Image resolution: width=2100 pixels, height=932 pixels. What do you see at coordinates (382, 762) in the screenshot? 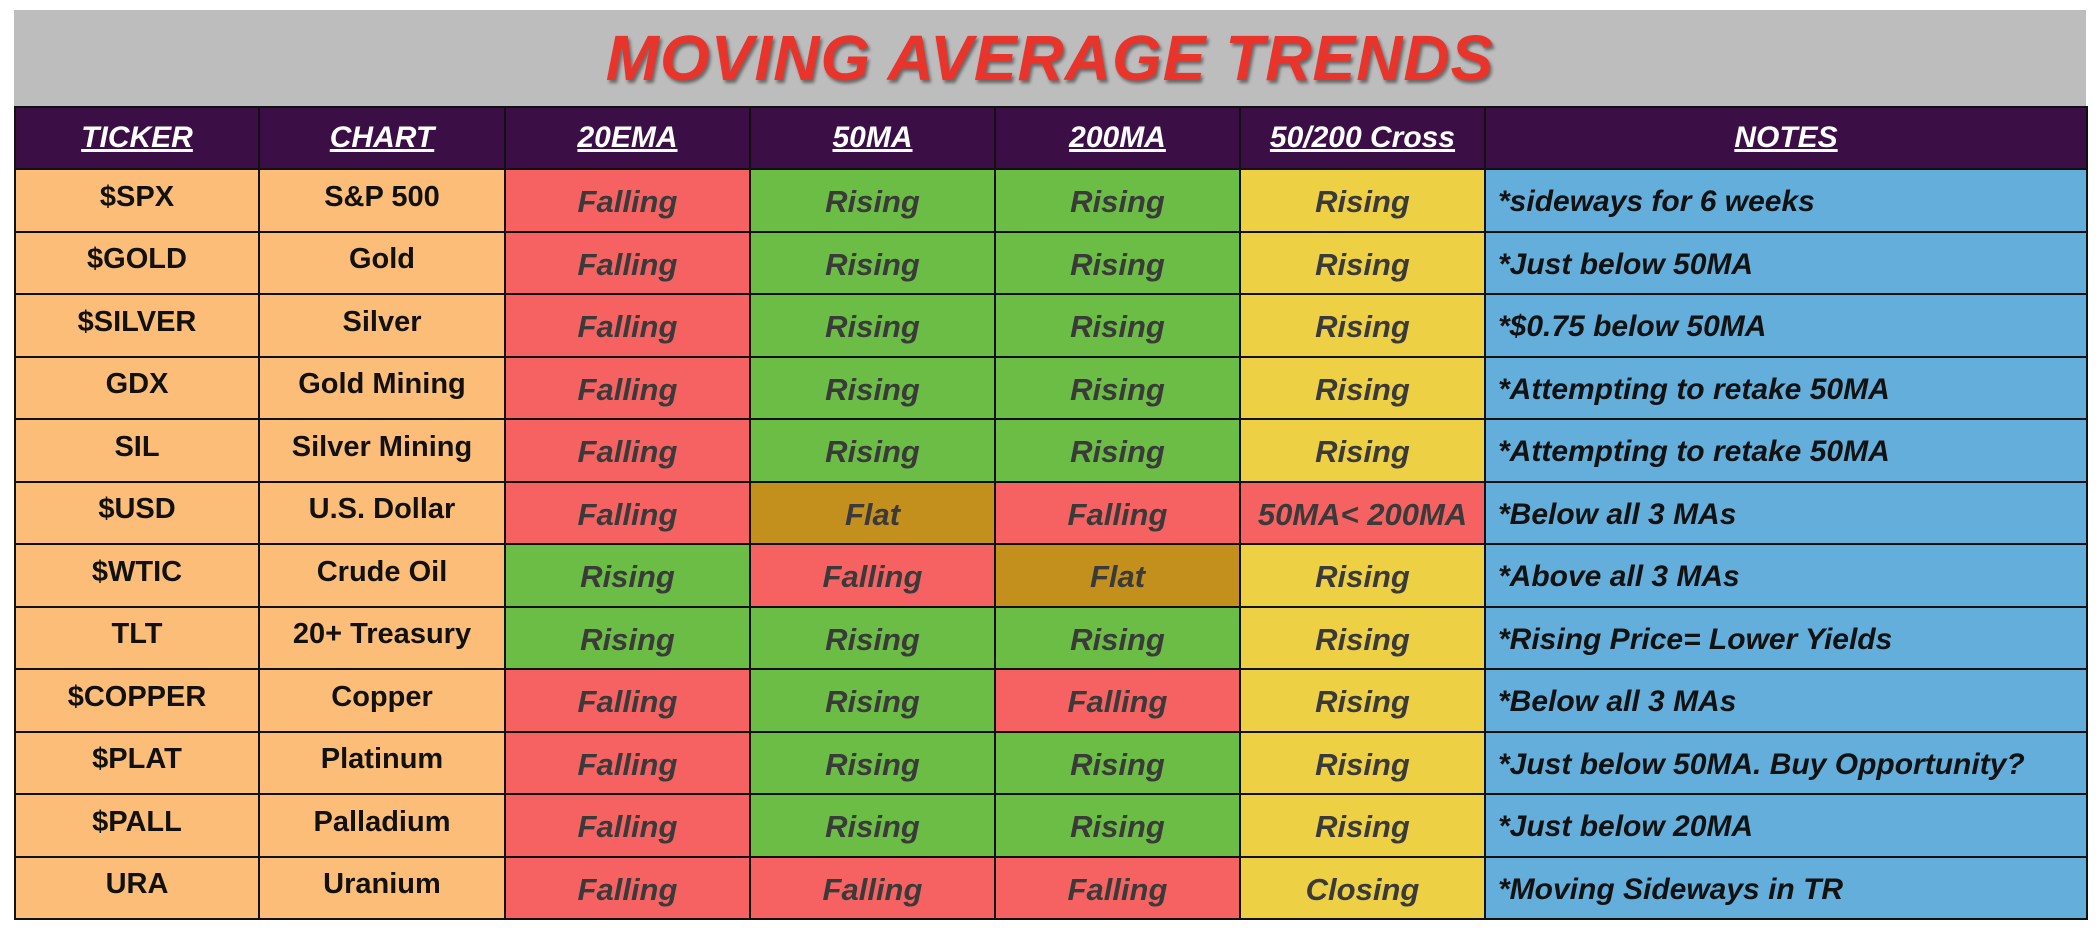
I see `chart-name-cell: Platinum` at bounding box center [382, 762].